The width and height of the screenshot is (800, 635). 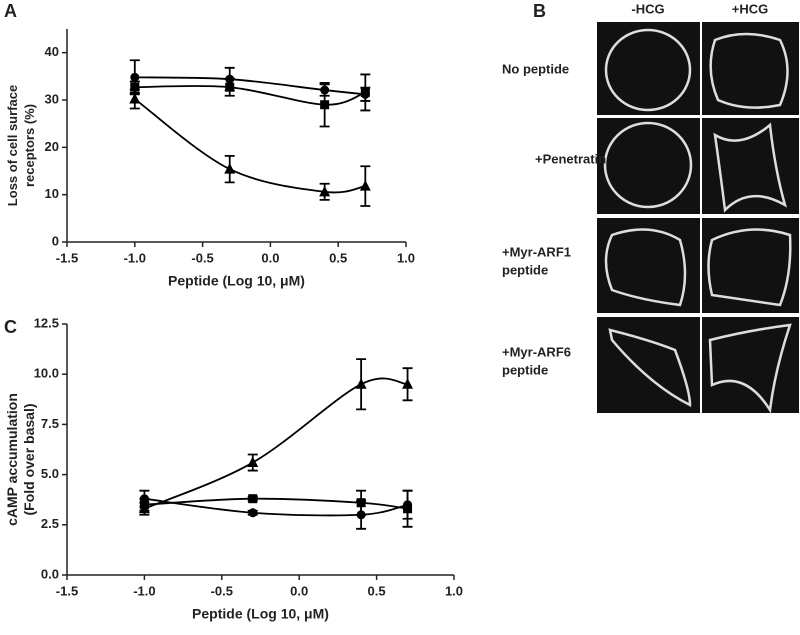 What do you see at coordinates (29, 459) in the screenshot?
I see `y-axis-label: (Fold over basal)` at bounding box center [29, 459].